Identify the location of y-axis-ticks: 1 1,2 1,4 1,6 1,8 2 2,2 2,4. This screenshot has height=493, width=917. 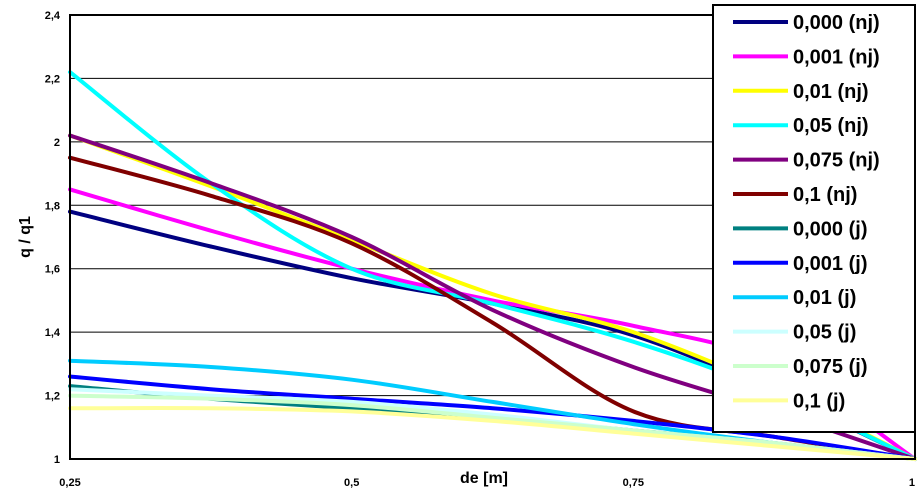
(53, 238).